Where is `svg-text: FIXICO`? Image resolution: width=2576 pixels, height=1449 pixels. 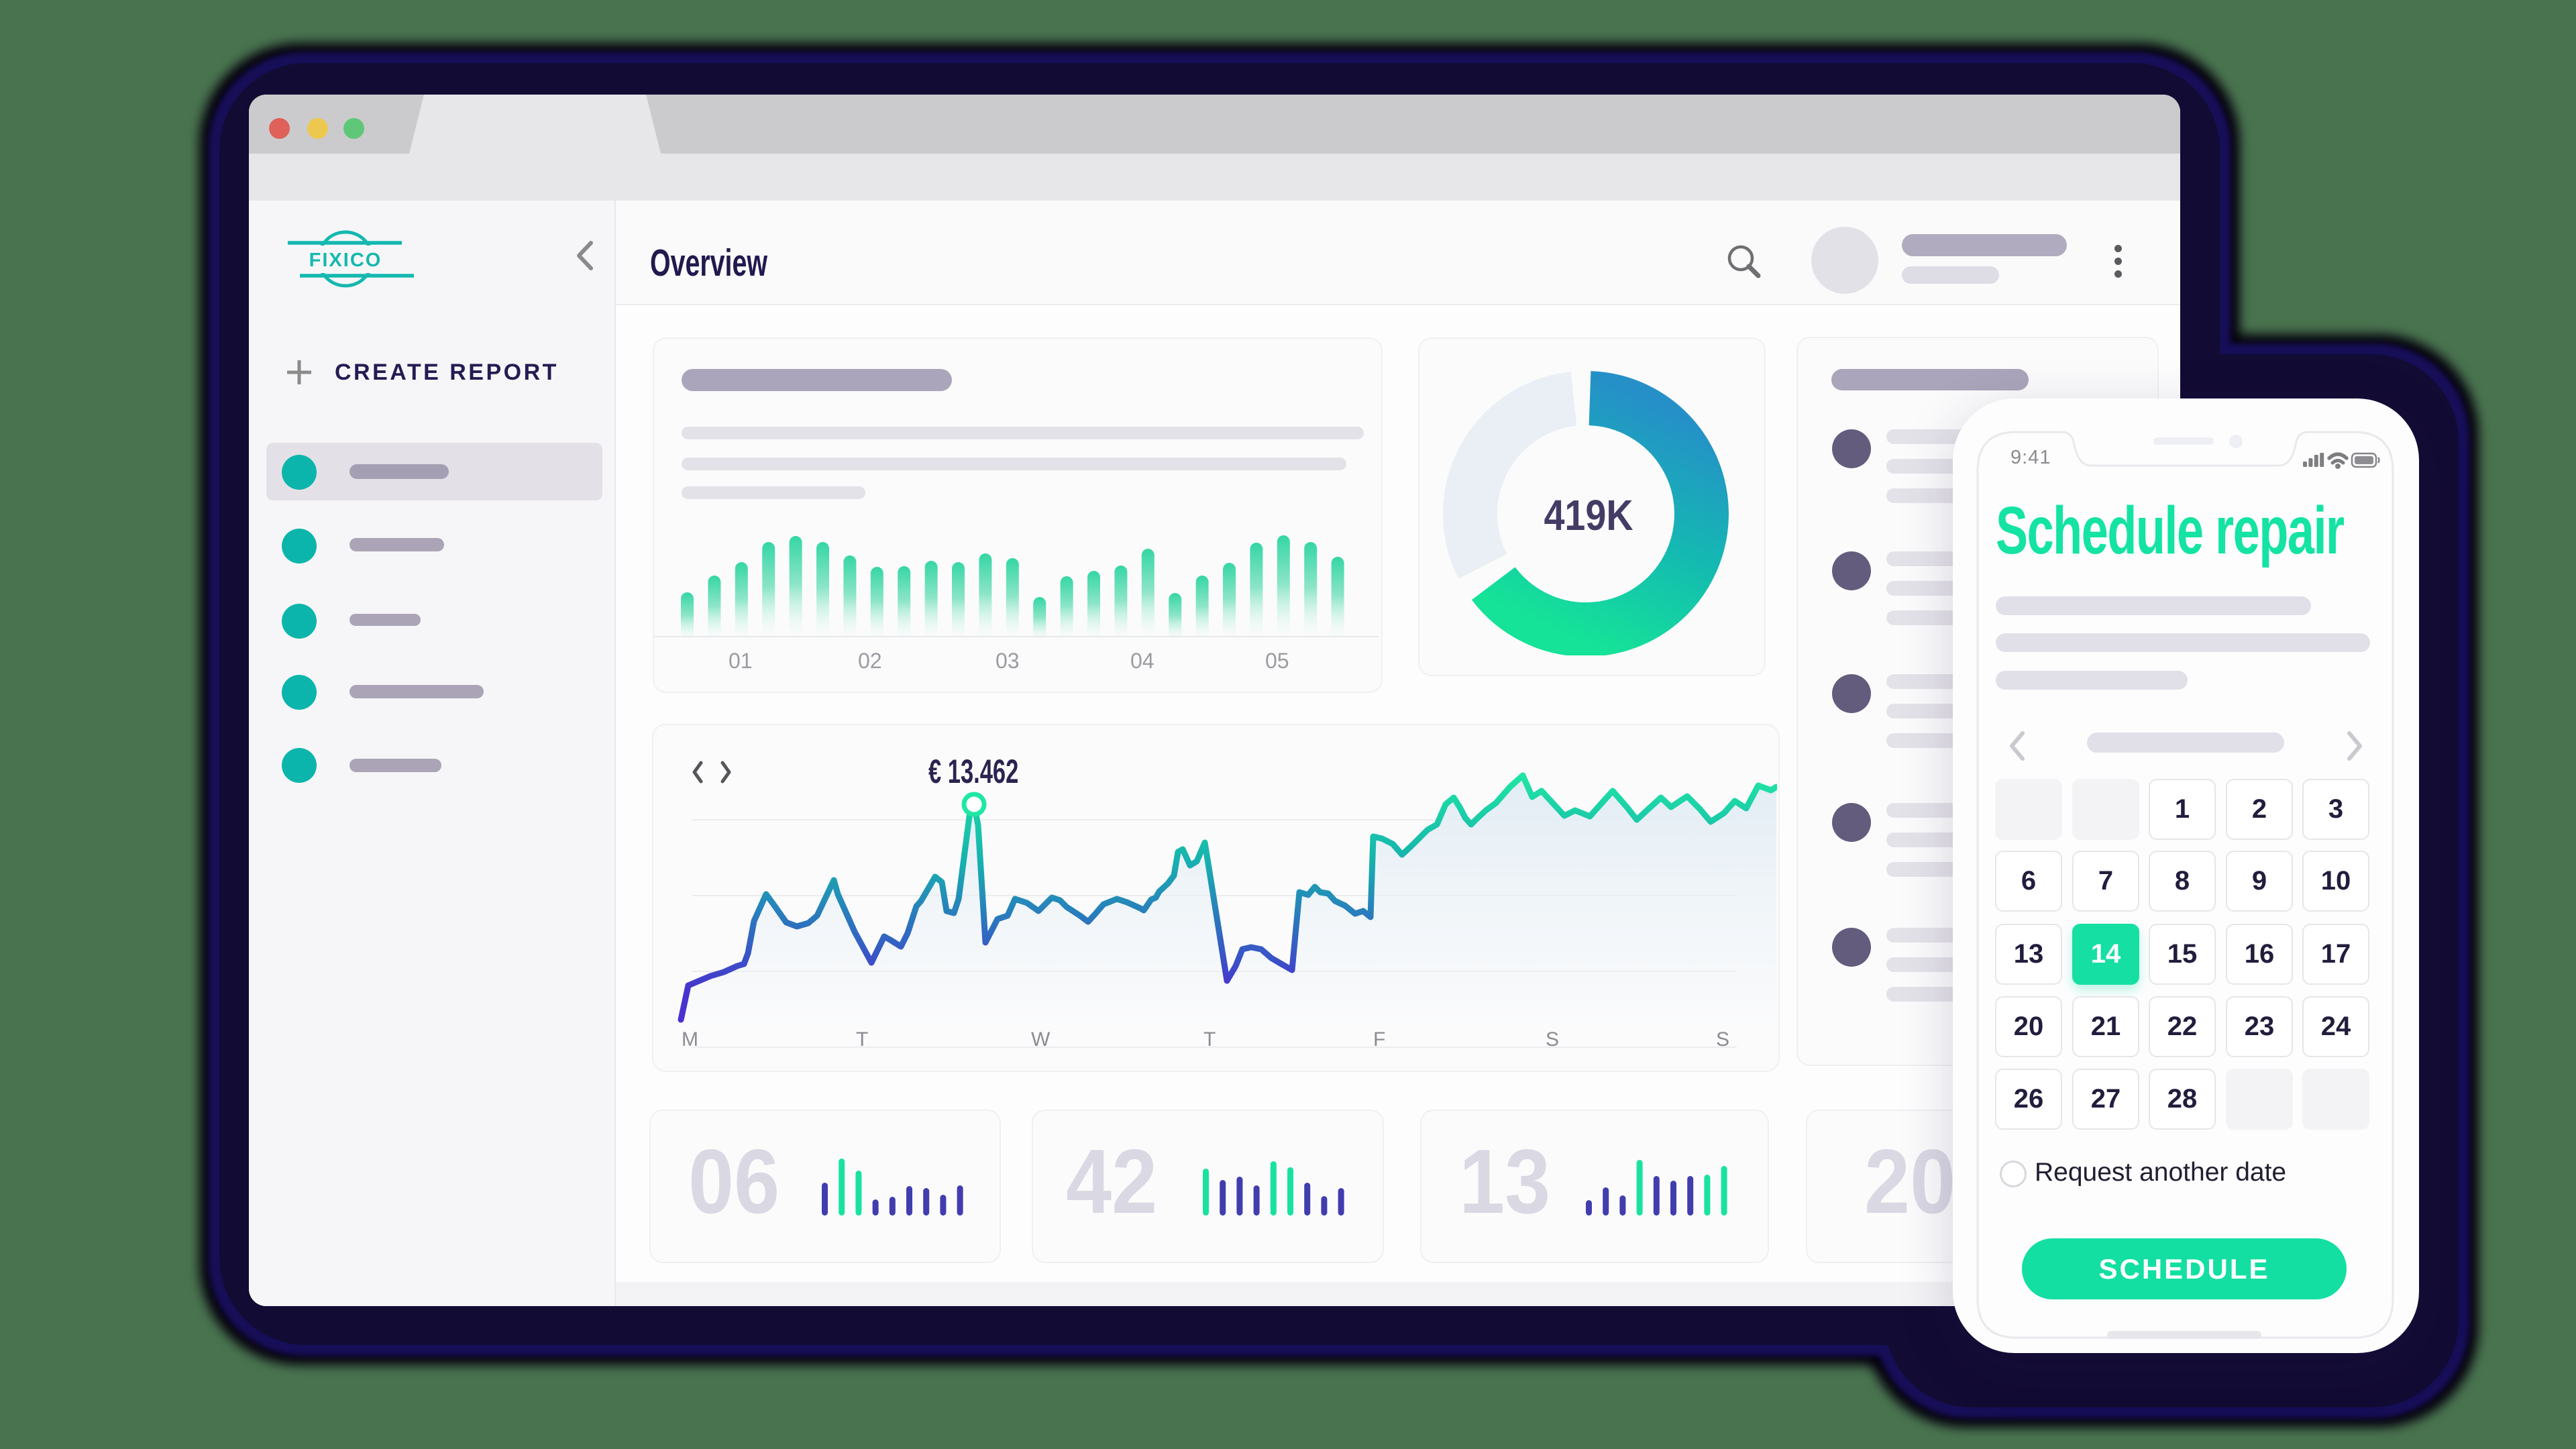
svg-text: FIXICO is located at coordinates (345, 260).